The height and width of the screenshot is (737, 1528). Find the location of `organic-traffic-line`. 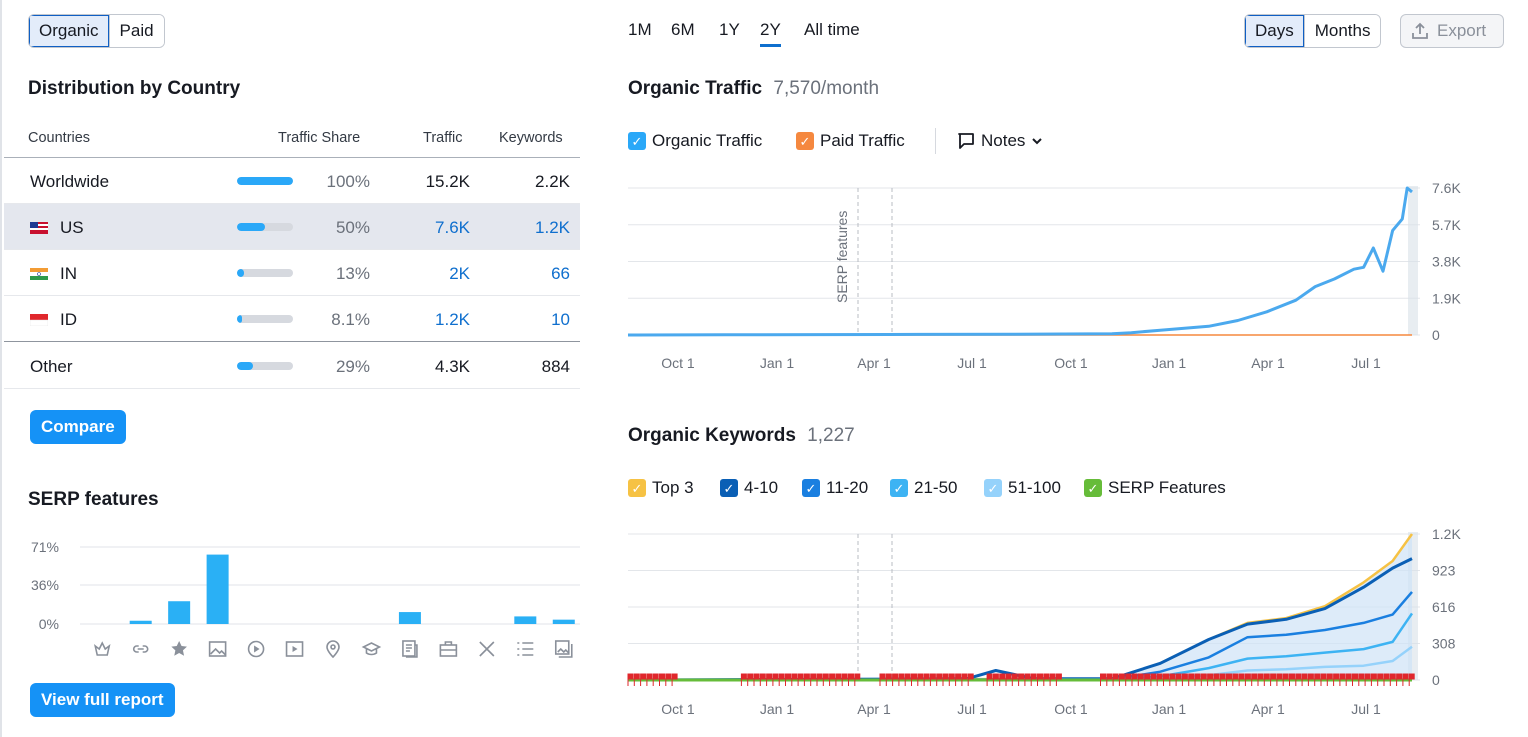

organic-traffic-line is located at coordinates (1020, 261).